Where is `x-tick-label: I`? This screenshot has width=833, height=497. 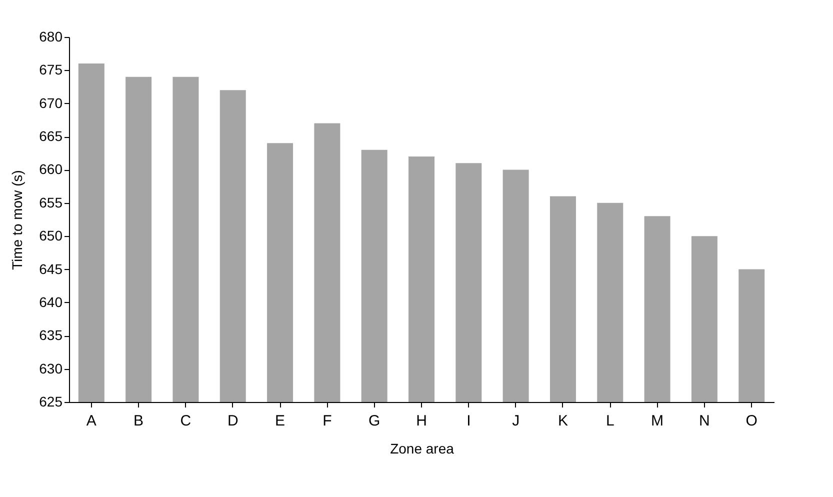
x-tick-label: I is located at coordinates (468, 421).